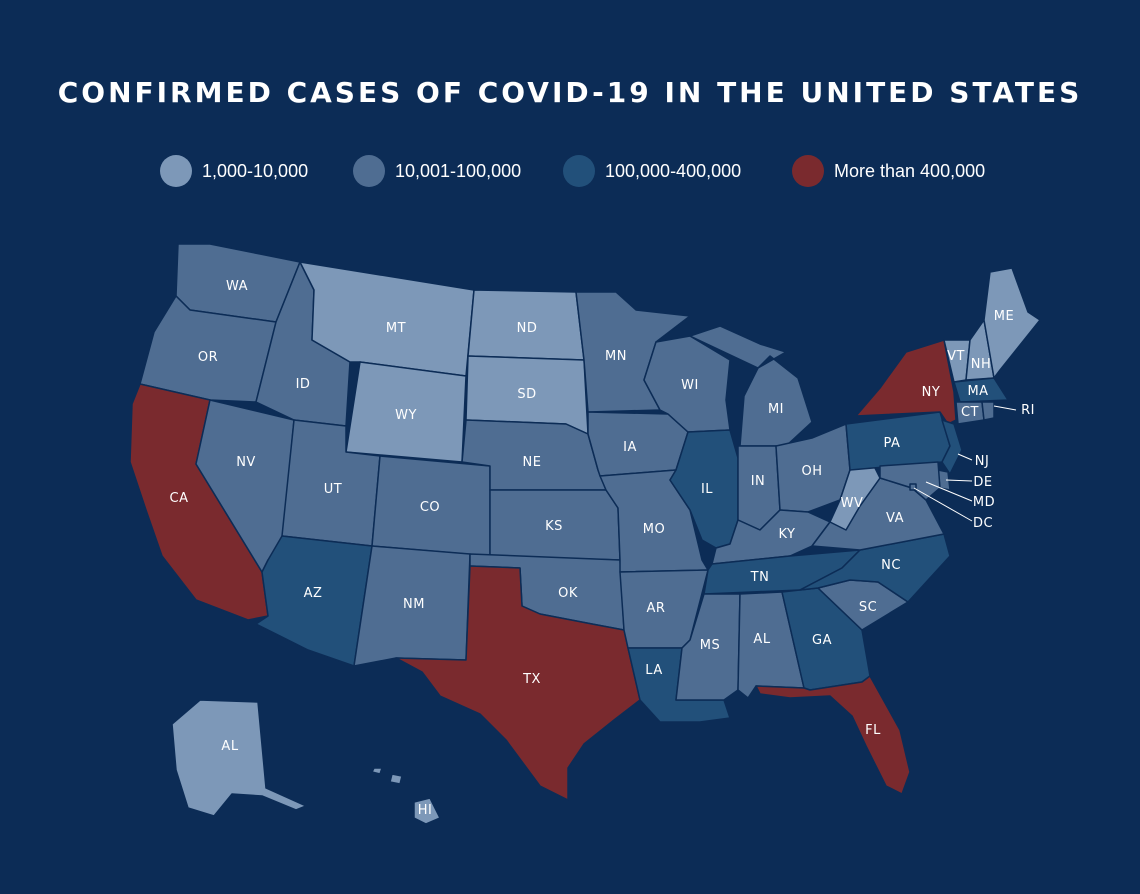 This screenshot has height=894, width=1140. I want to click on label-la: LA, so click(653, 670).